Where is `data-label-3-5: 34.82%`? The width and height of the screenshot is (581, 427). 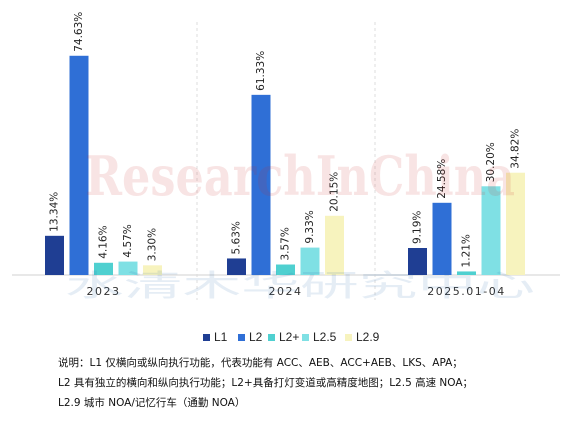
data-label-3-5: 34.82% is located at coordinates (516, 149).